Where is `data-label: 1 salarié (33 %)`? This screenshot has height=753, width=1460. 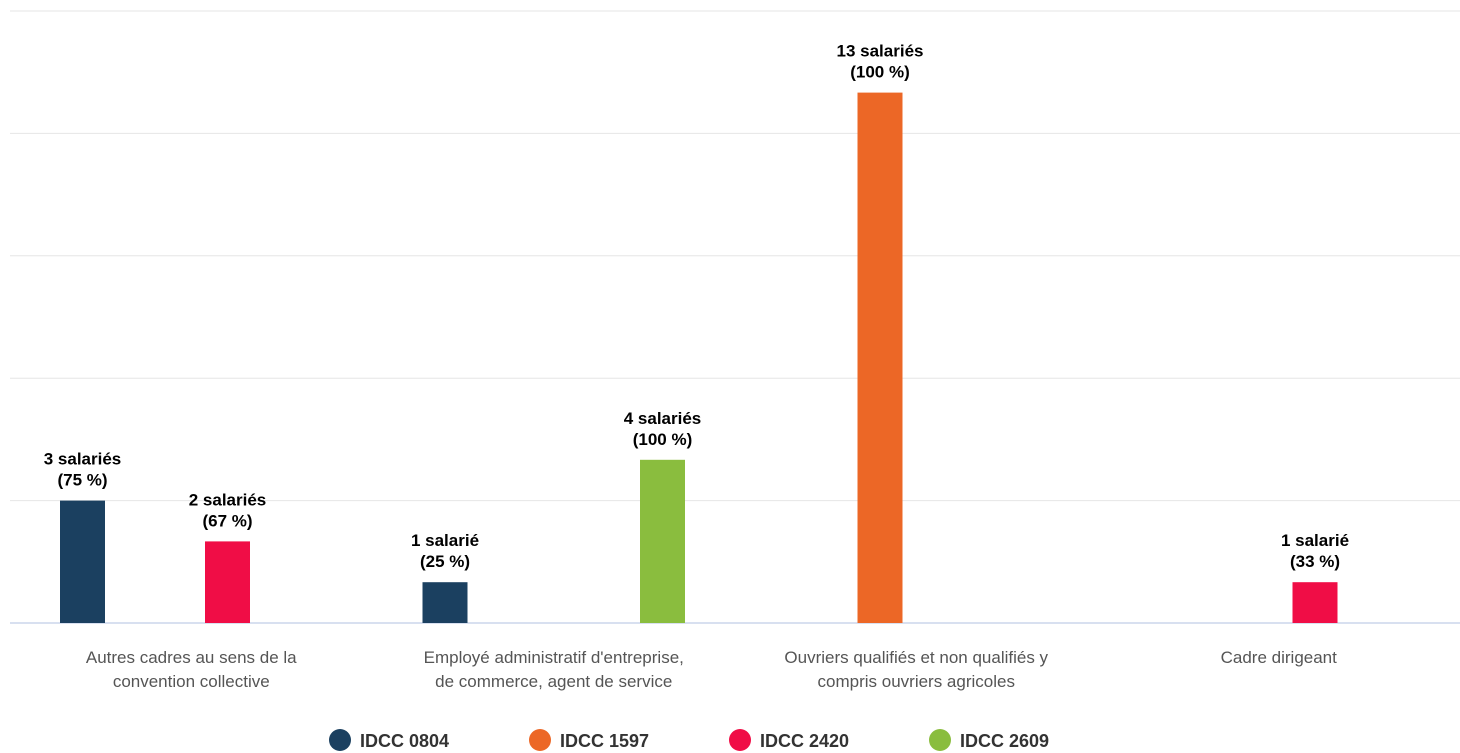 data-label: 1 salarié (33 %) is located at coordinates (1315, 551).